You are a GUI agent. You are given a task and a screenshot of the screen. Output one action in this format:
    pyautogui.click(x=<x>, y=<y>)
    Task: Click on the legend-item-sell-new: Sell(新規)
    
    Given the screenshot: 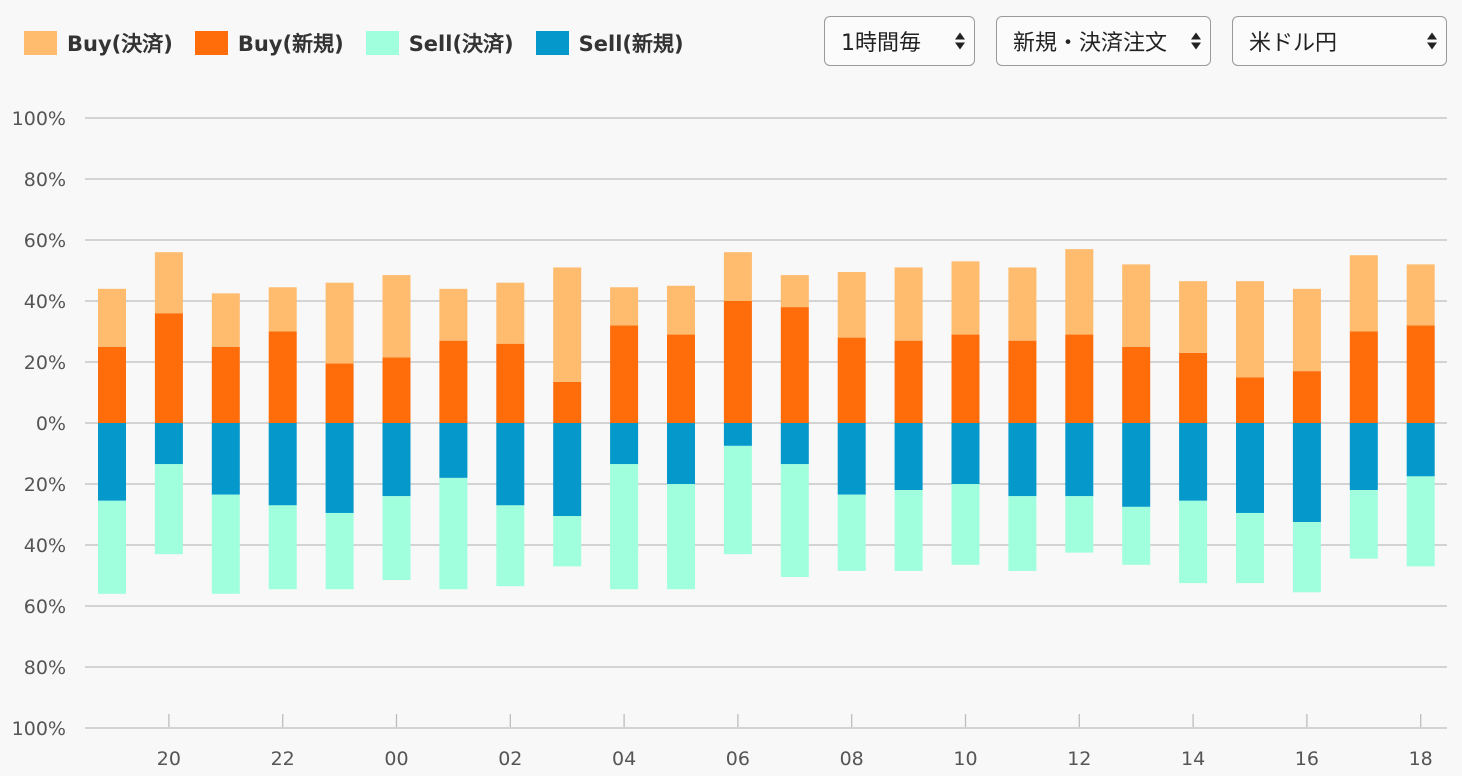 What is the action you would take?
    pyautogui.click(x=609, y=43)
    